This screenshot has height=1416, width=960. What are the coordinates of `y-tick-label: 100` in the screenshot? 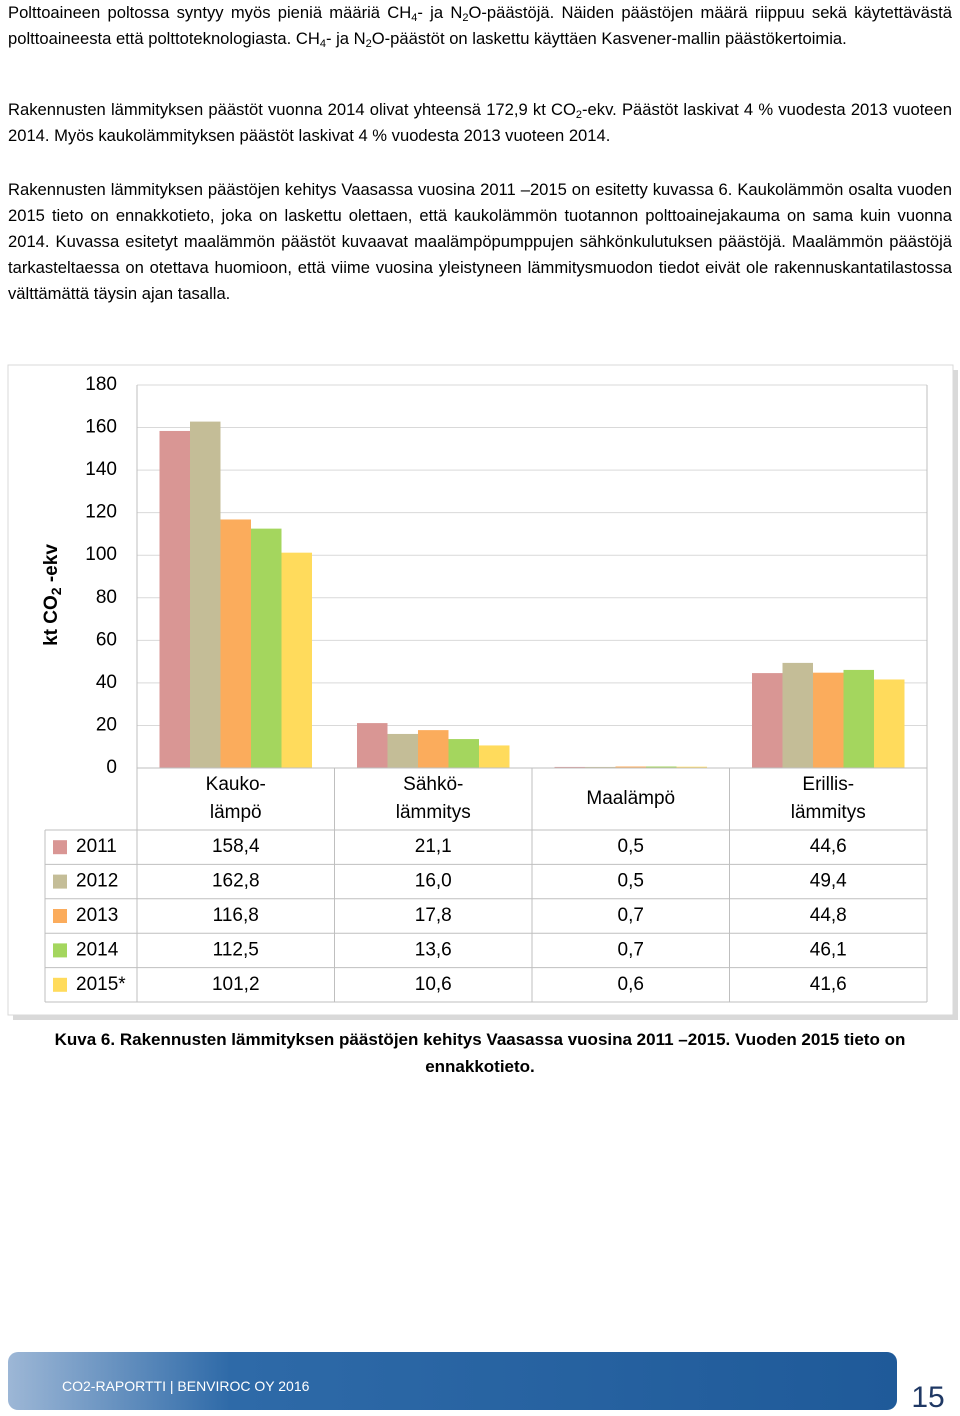 It's located at (101, 554).